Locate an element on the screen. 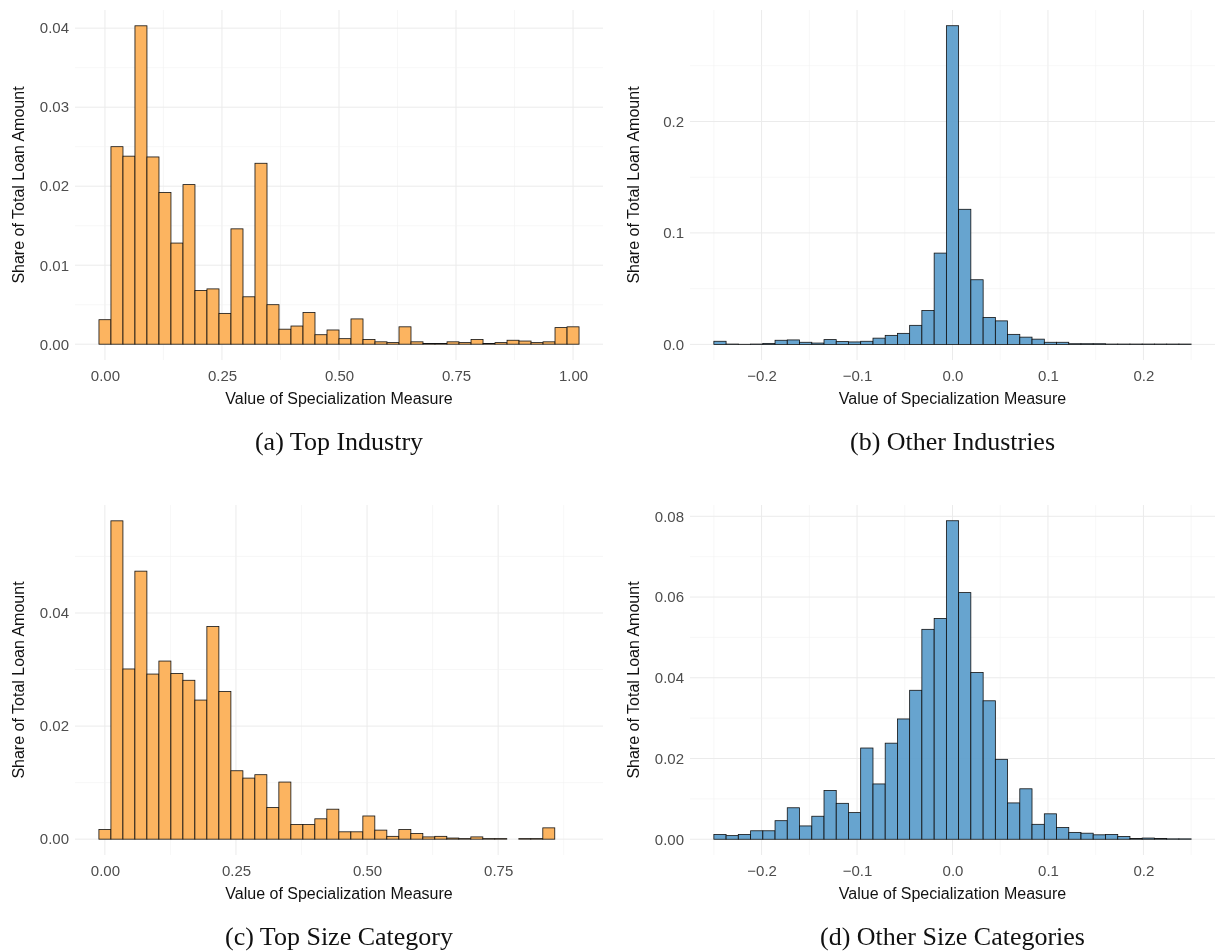  text: (d) Other Size Categories is located at coordinates (952, 936).